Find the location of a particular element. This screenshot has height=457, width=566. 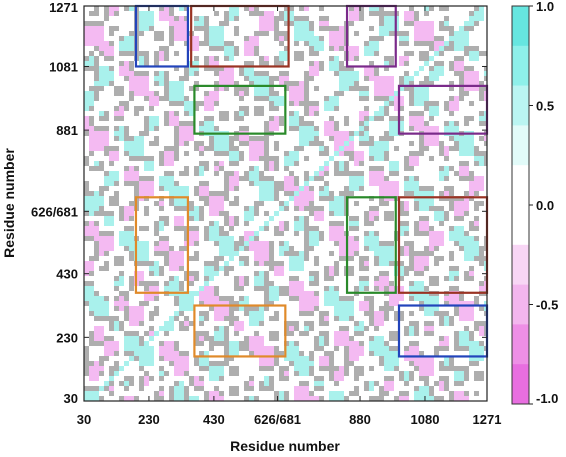

colorbar-tick-label: -0.5 is located at coordinates (547, 305).